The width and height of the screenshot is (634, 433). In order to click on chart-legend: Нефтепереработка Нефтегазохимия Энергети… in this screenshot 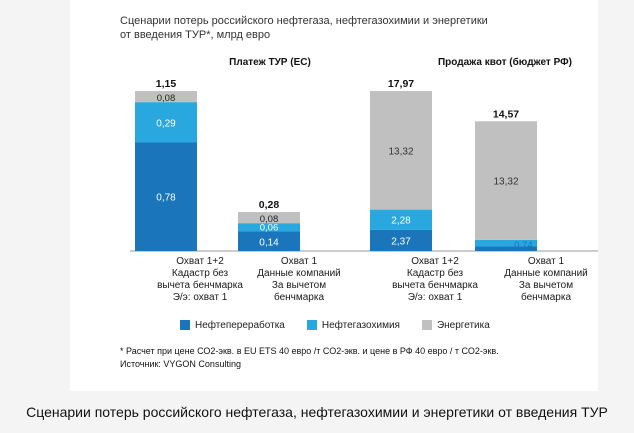, I will do `click(346, 325)`.